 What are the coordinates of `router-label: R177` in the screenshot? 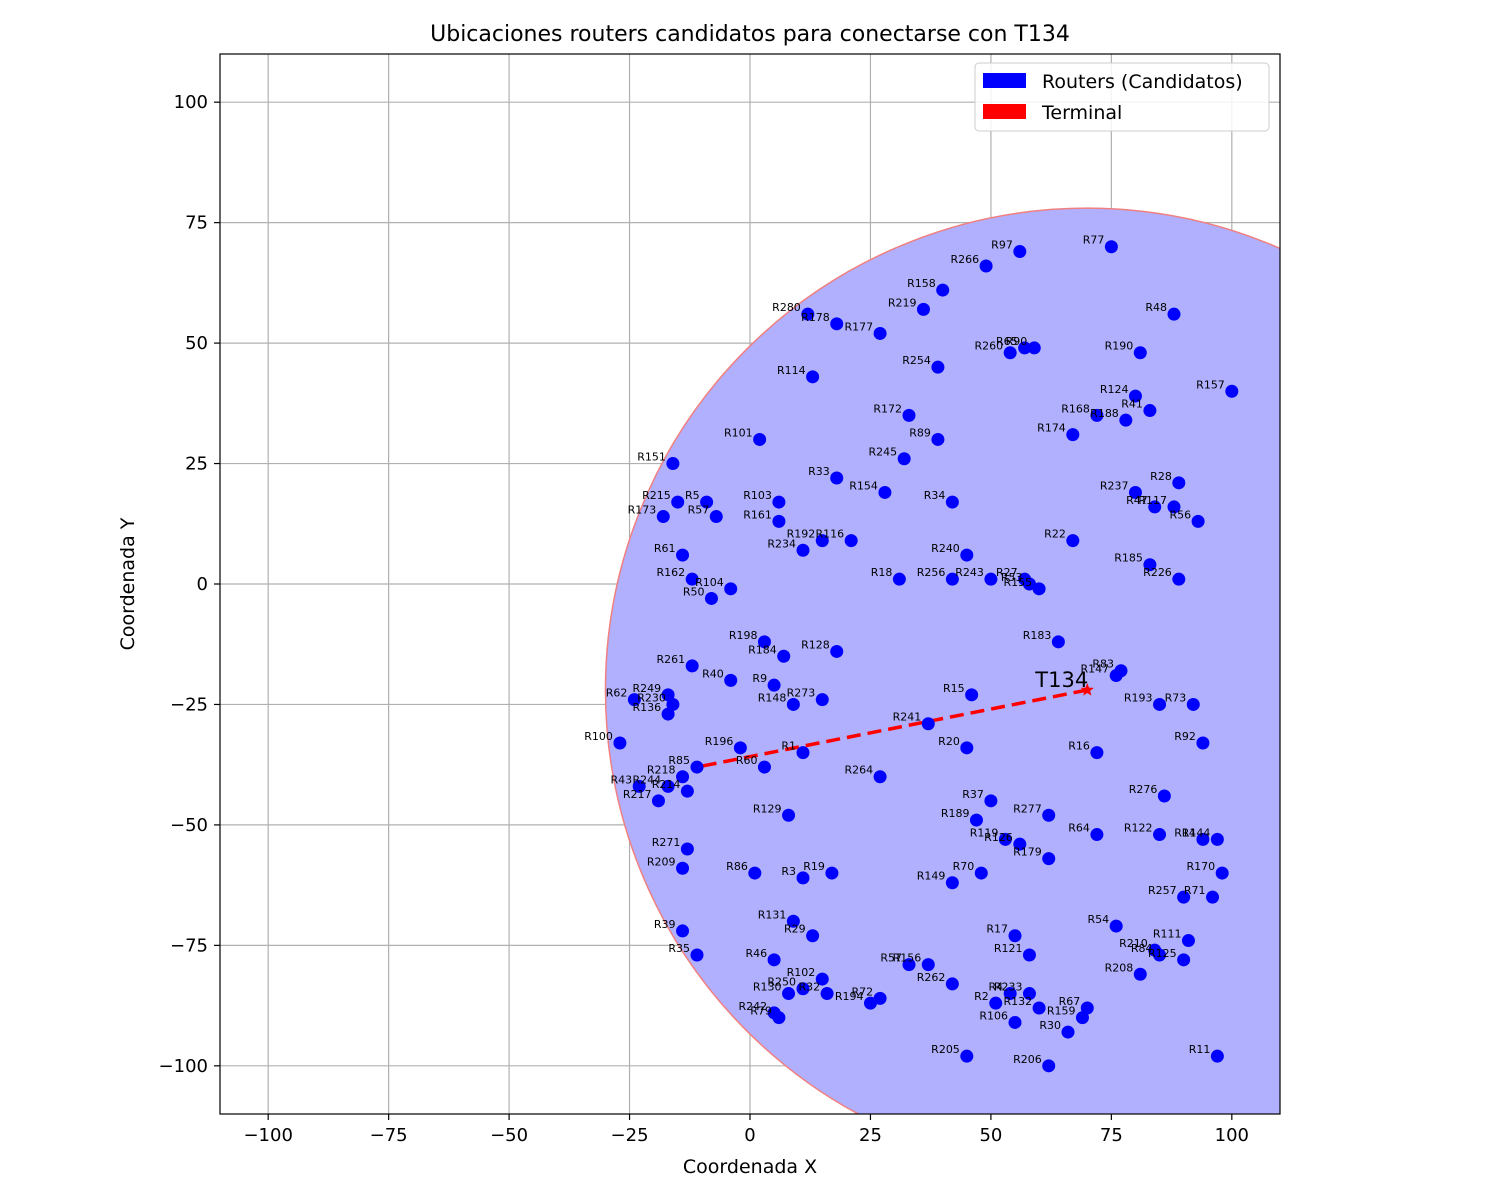 It's located at (858, 326).